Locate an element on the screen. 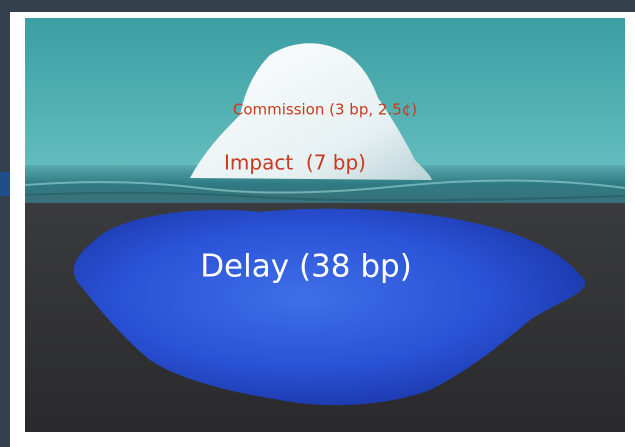 This screenshot has height=447, width=635. commission-label: Commission (3 bp, 2.5¢) is located at coordinates (325, 110).